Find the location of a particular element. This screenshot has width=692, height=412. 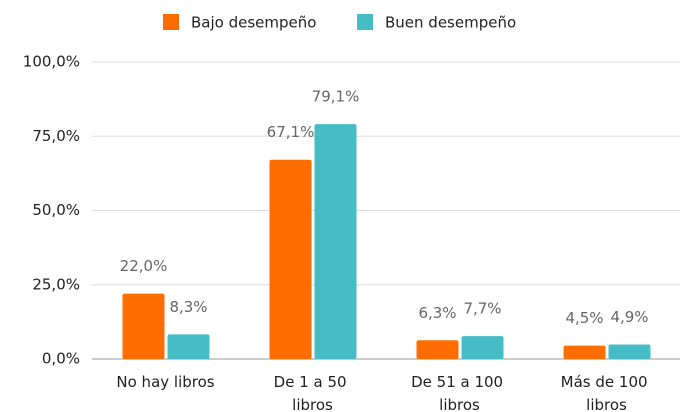

value-label: 4,9% is located at coordinates (629, 317).